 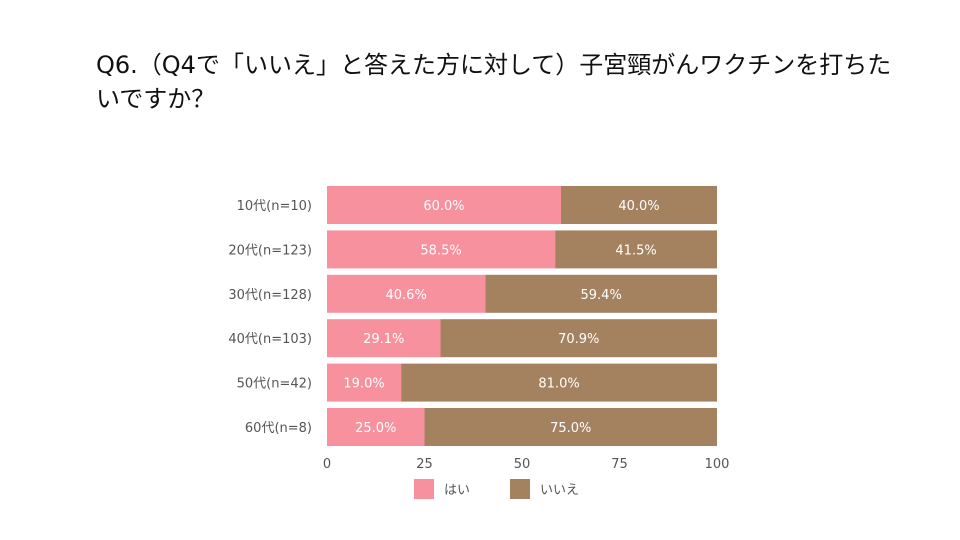 I want to click on data-label: 25.0%, so click(x=375, y=428).